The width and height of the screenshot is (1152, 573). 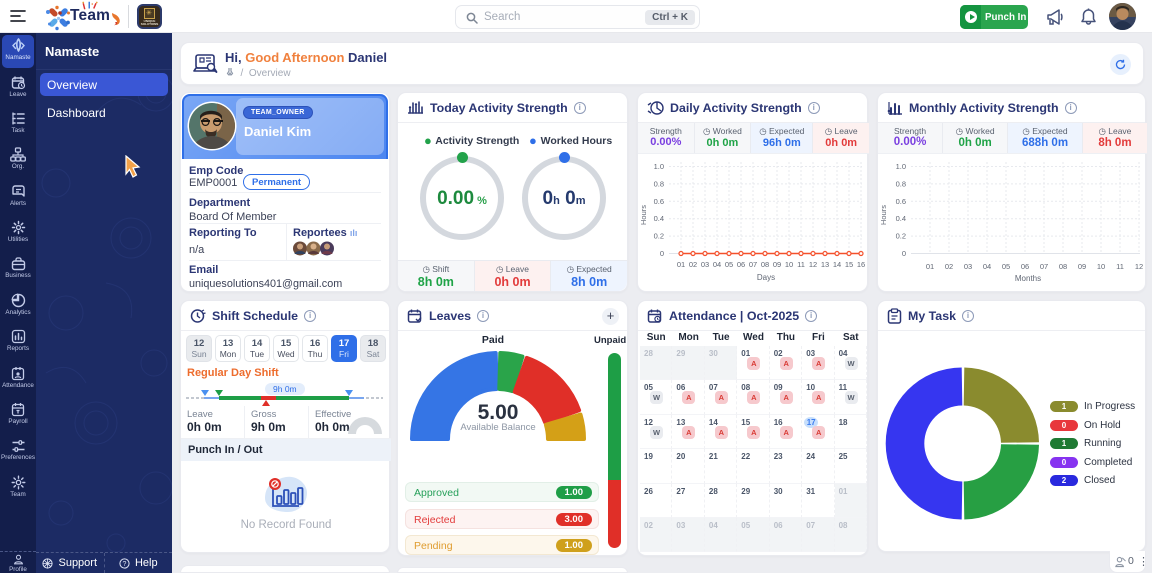 I want to click on svg-text: 14, so click(x=837, y=264).